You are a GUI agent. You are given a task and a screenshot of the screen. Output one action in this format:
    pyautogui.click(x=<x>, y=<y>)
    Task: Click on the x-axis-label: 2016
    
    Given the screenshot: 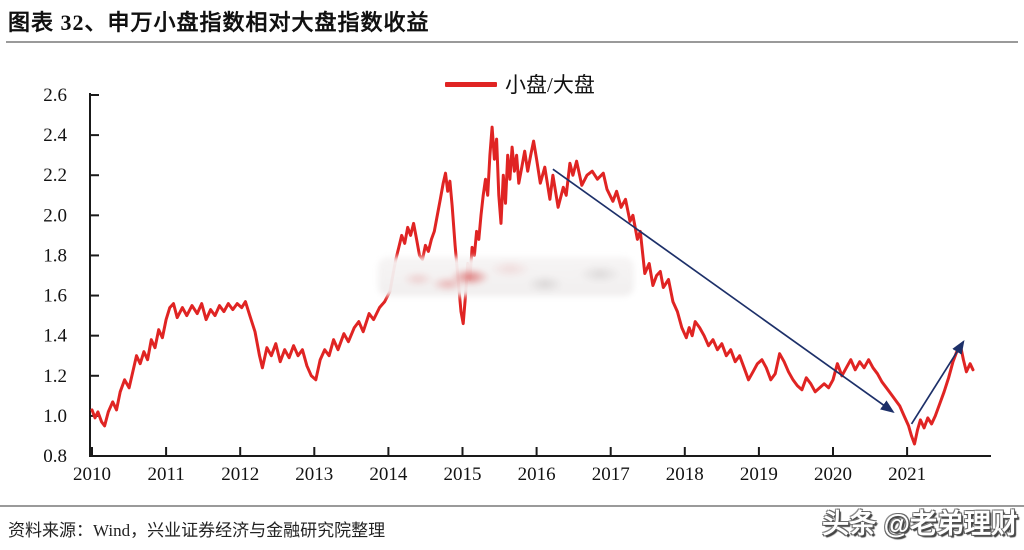 What is the action you would take?
    pyautogui.click(x=537, y=474)
    